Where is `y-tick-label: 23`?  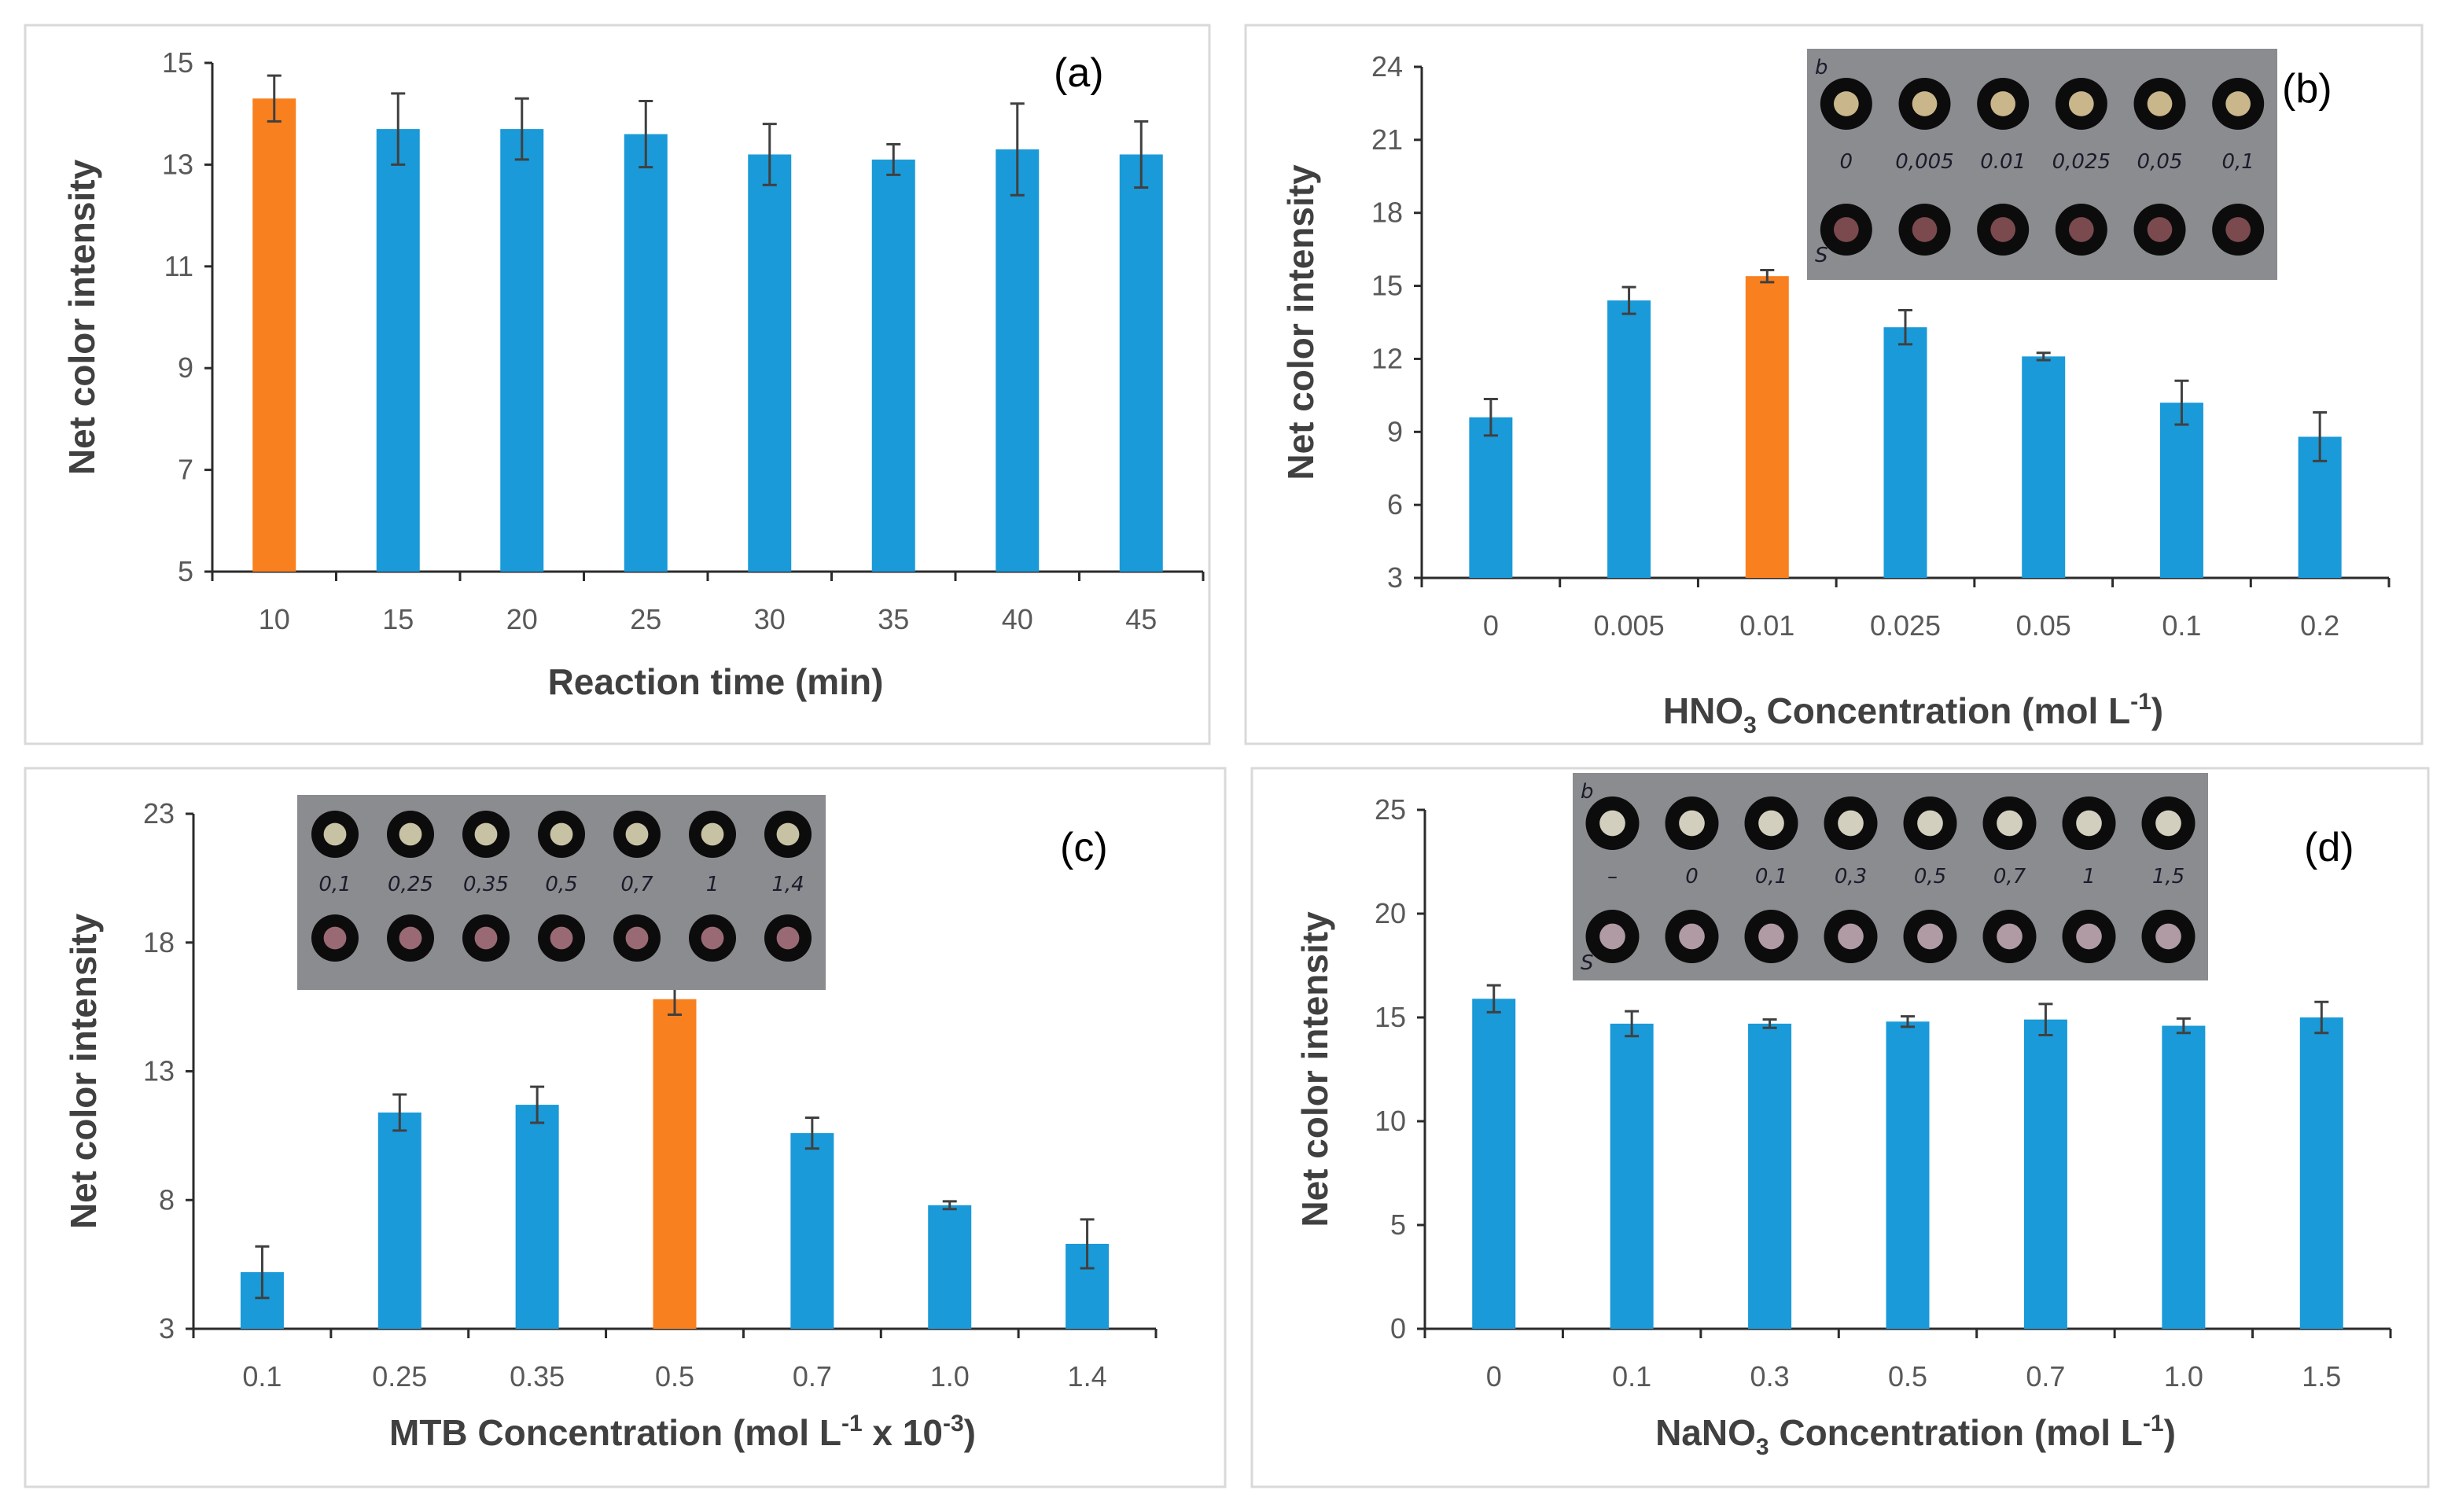 y-tick-label: 23 is located at coordinates (159, 813).